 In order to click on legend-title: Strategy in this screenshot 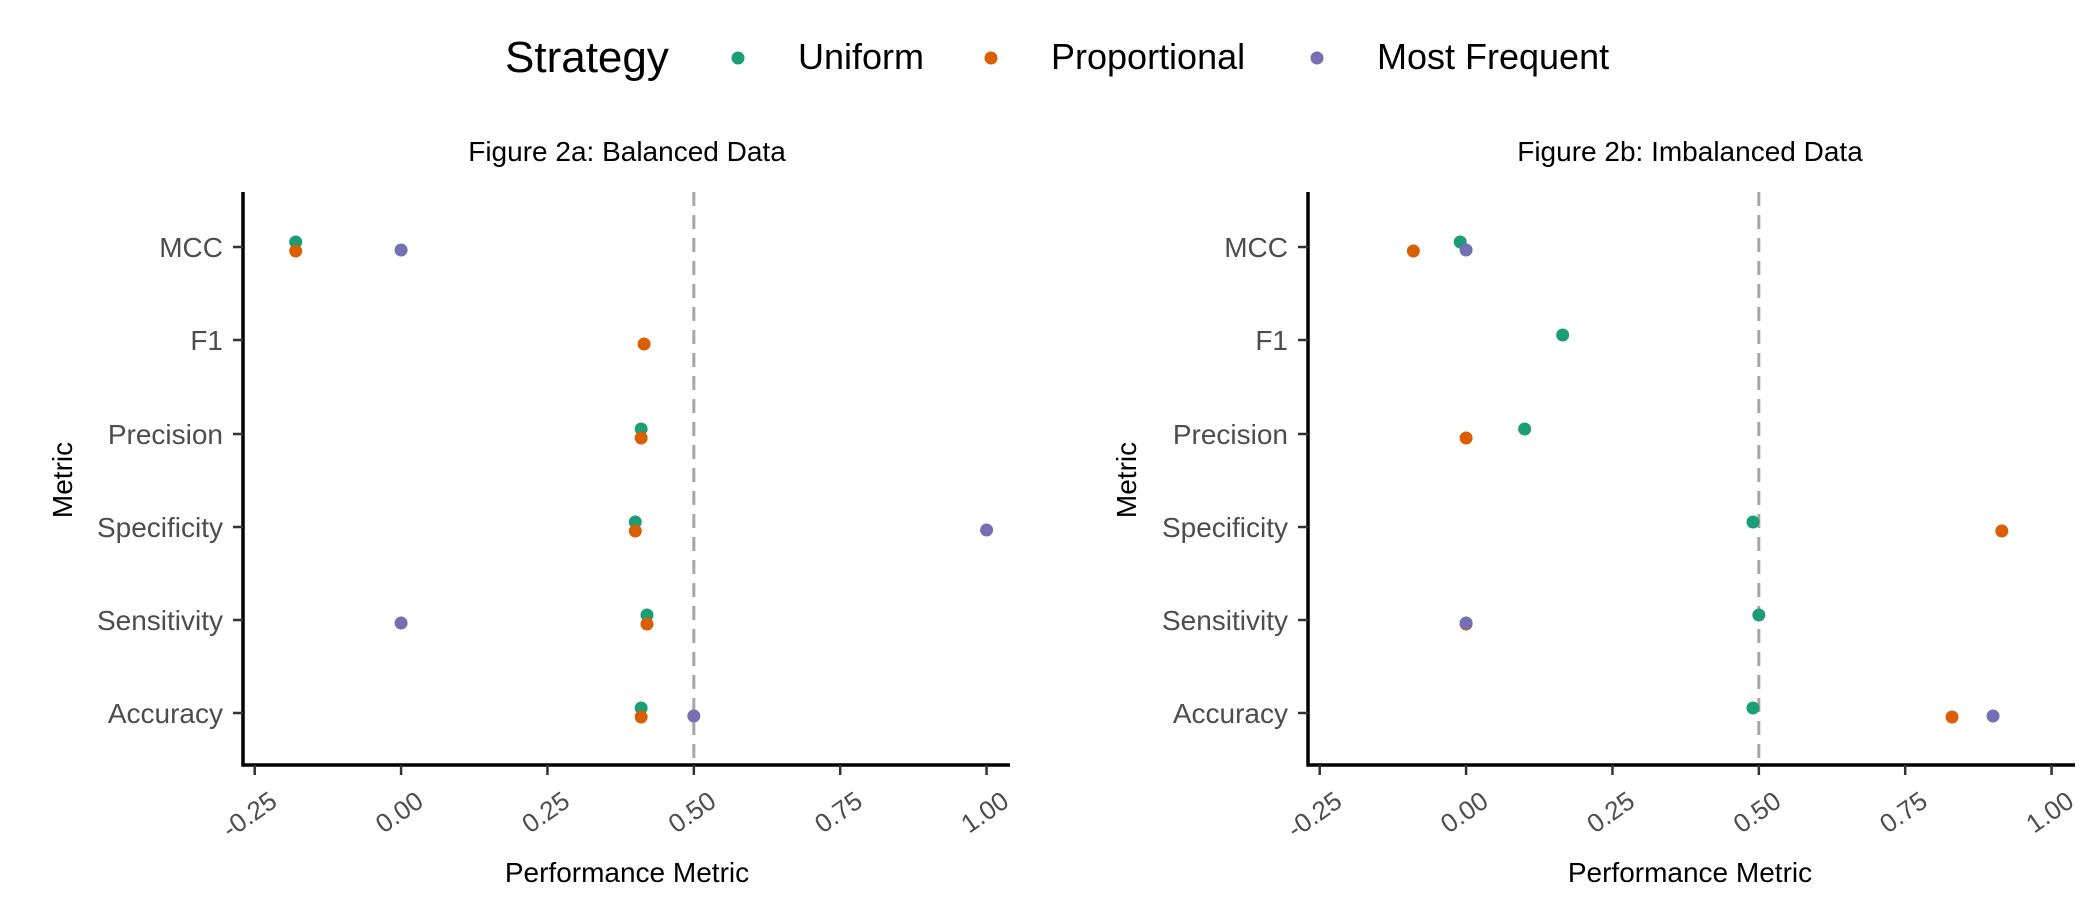, I will do `click(587, 57)`.